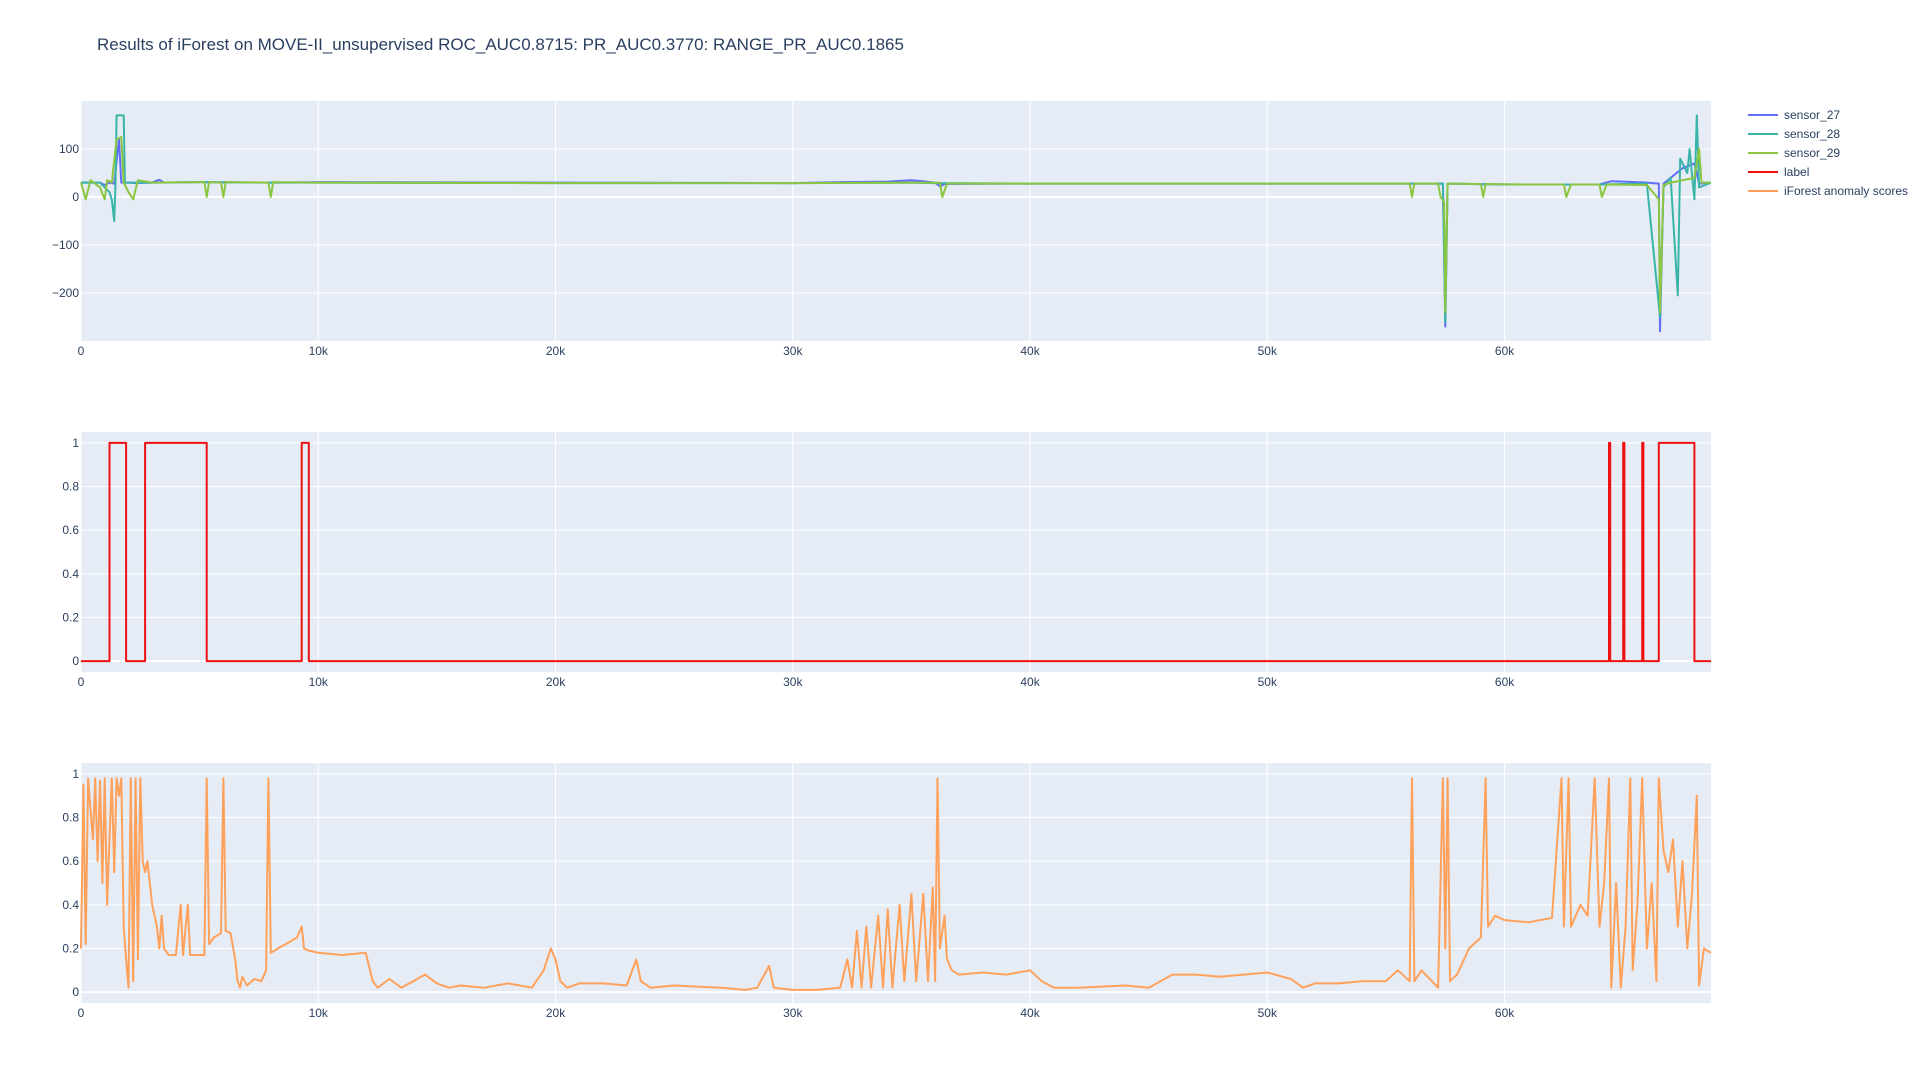 Image resolution: width=1920 pixels, height=1080 pixels. Describe the element at coordinates (1812, 134) in the screenshot. I see `legend-label: sensor_28` at that location.